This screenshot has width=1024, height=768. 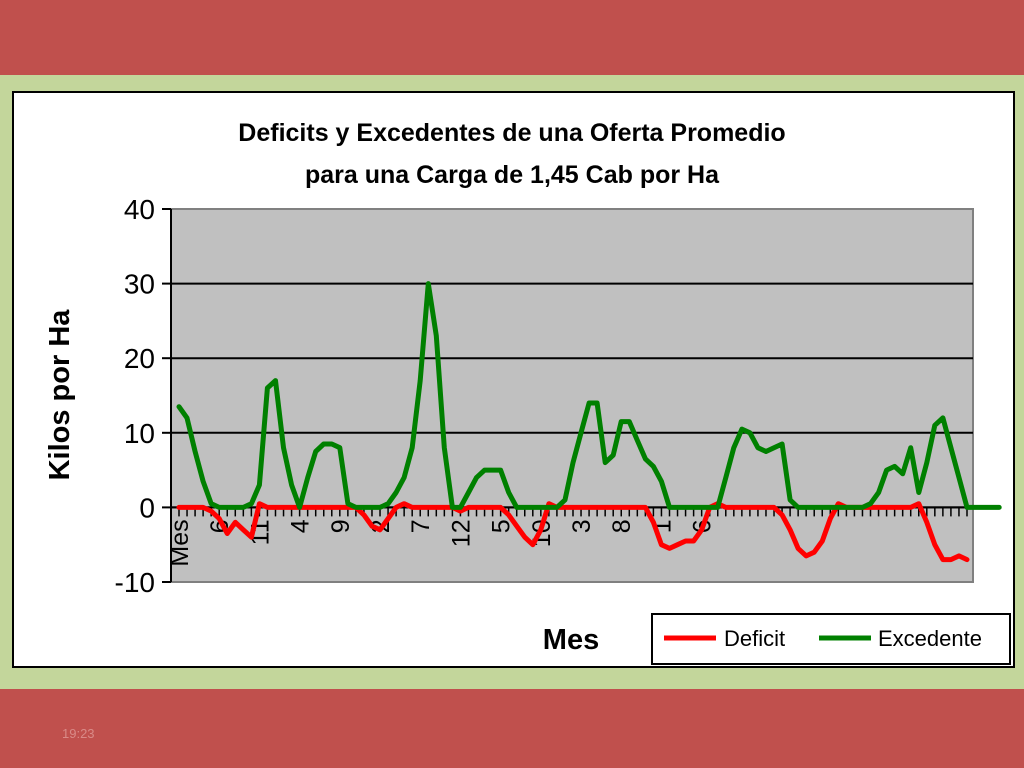 What do you see at coordinates (147, 507) in the screenshot?
I see `y-tick-label: 0` at bounding box center [147, 507].